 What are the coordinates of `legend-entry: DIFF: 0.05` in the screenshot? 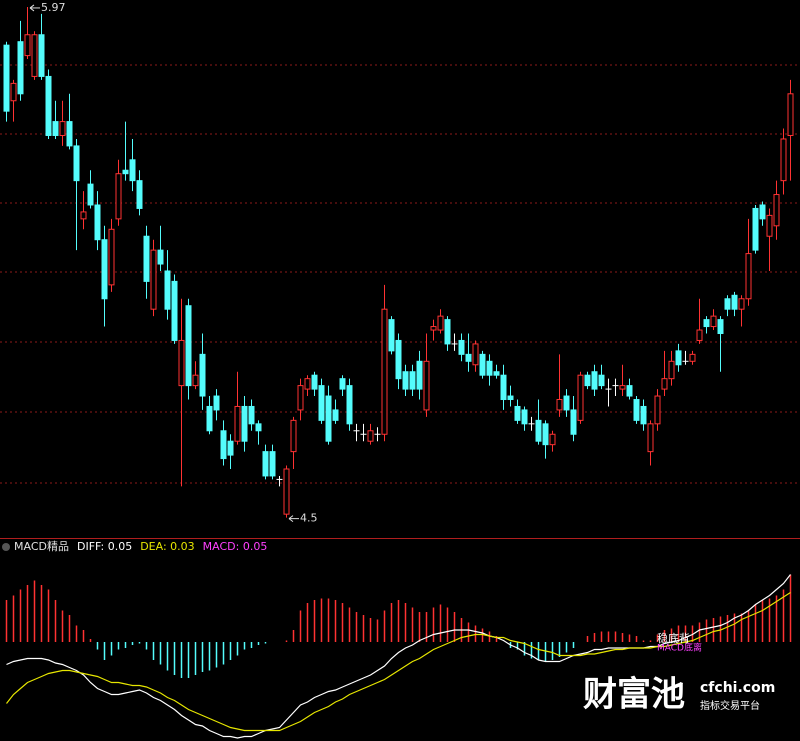 It's located at (104, 546).